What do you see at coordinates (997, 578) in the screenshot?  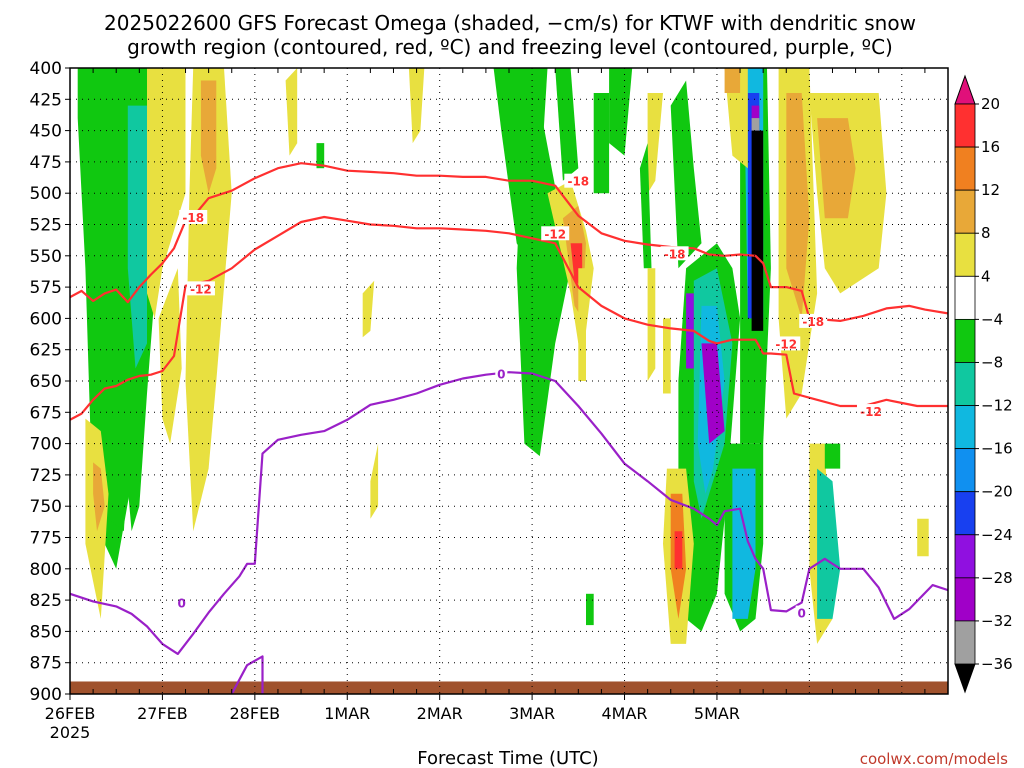 I see `colorbar-label: −28` at bounding box center [997, 578].